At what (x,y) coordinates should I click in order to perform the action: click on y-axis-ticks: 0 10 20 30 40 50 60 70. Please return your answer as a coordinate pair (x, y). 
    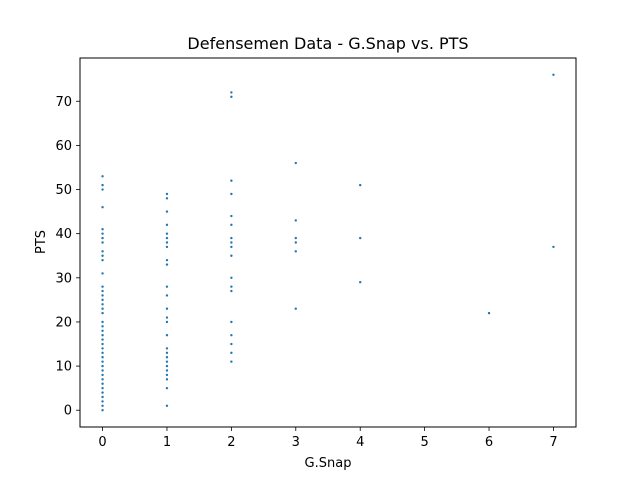
    Looking at the image, I should click on (67, 257).